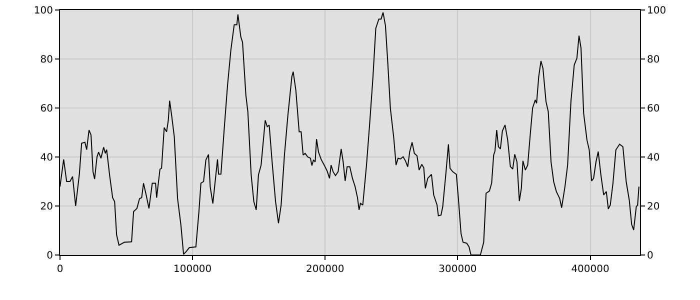  Describe the element at coordinates (46, 207) in the screenshot. I see `y-tick-label: 20` at that location.